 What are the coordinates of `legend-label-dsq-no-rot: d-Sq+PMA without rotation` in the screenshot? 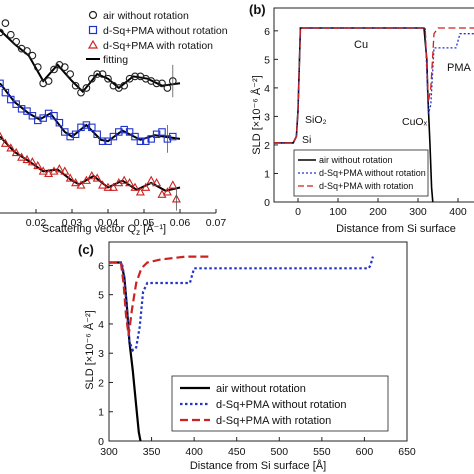 It's located at (165, 31).